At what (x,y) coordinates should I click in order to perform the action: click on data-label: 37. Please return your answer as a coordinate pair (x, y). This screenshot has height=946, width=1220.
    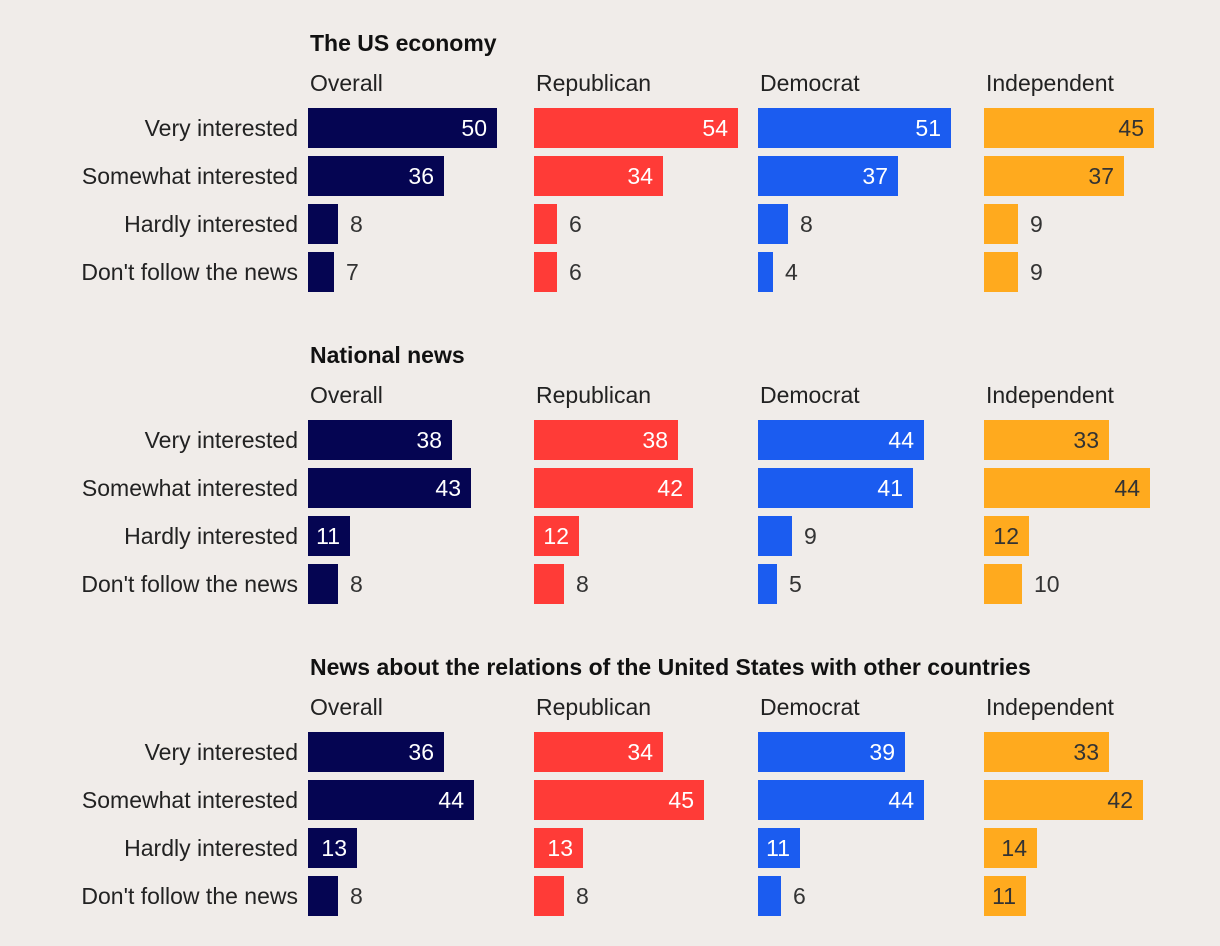
    Looking at the image, I should click on (875, 176).